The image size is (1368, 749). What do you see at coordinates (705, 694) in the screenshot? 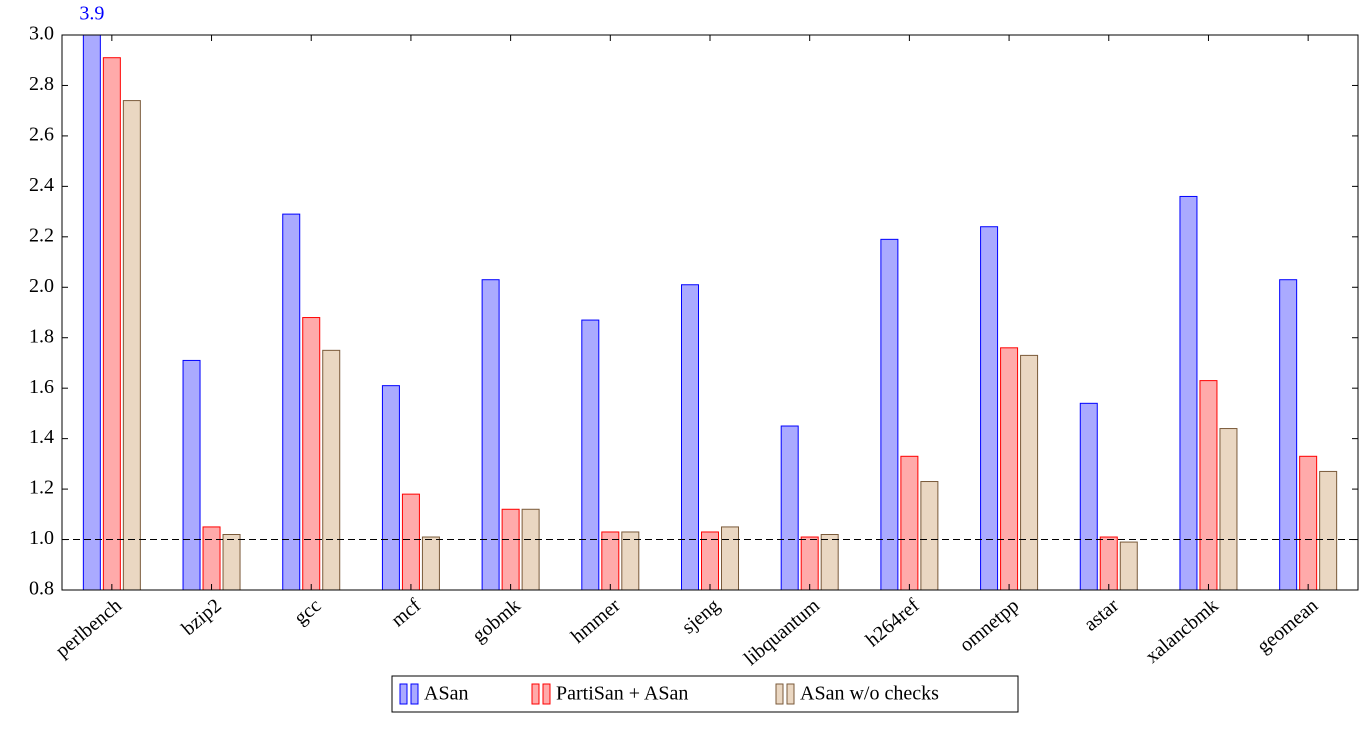
I see `legend-box` at bounding box center [705, 694].